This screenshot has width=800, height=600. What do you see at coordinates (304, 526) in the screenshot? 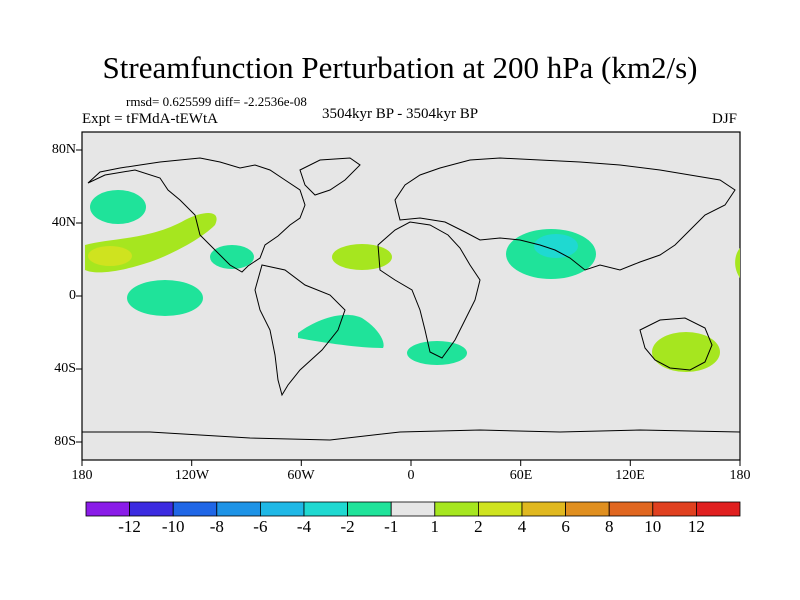
I see `colorbar-label: -4` at bounding box center [304, 526].